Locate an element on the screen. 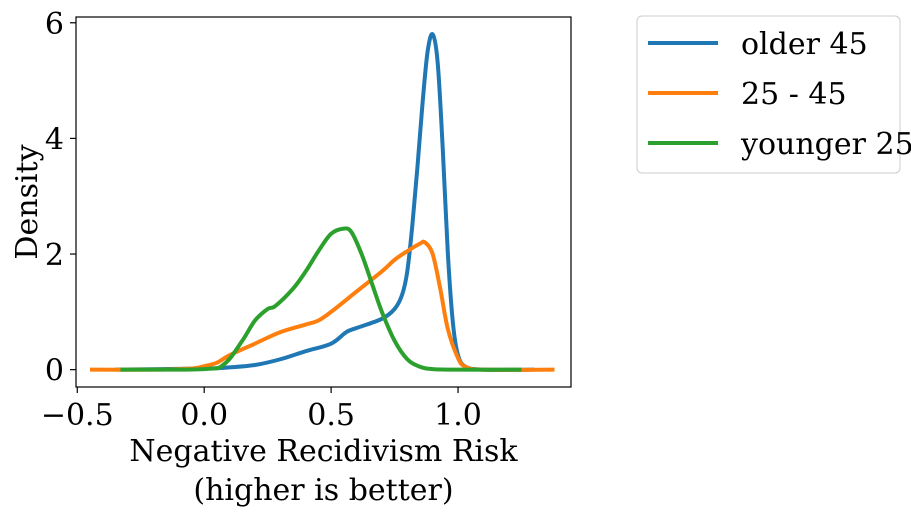 The image size is (911, 521). x-tick-label: 1.0 is located at coordinates (458, 415).